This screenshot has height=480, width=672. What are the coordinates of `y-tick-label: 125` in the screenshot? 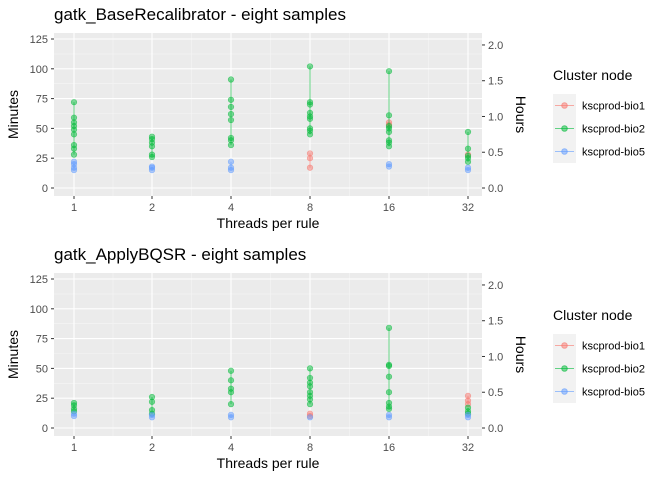 It's located at (39, 280).